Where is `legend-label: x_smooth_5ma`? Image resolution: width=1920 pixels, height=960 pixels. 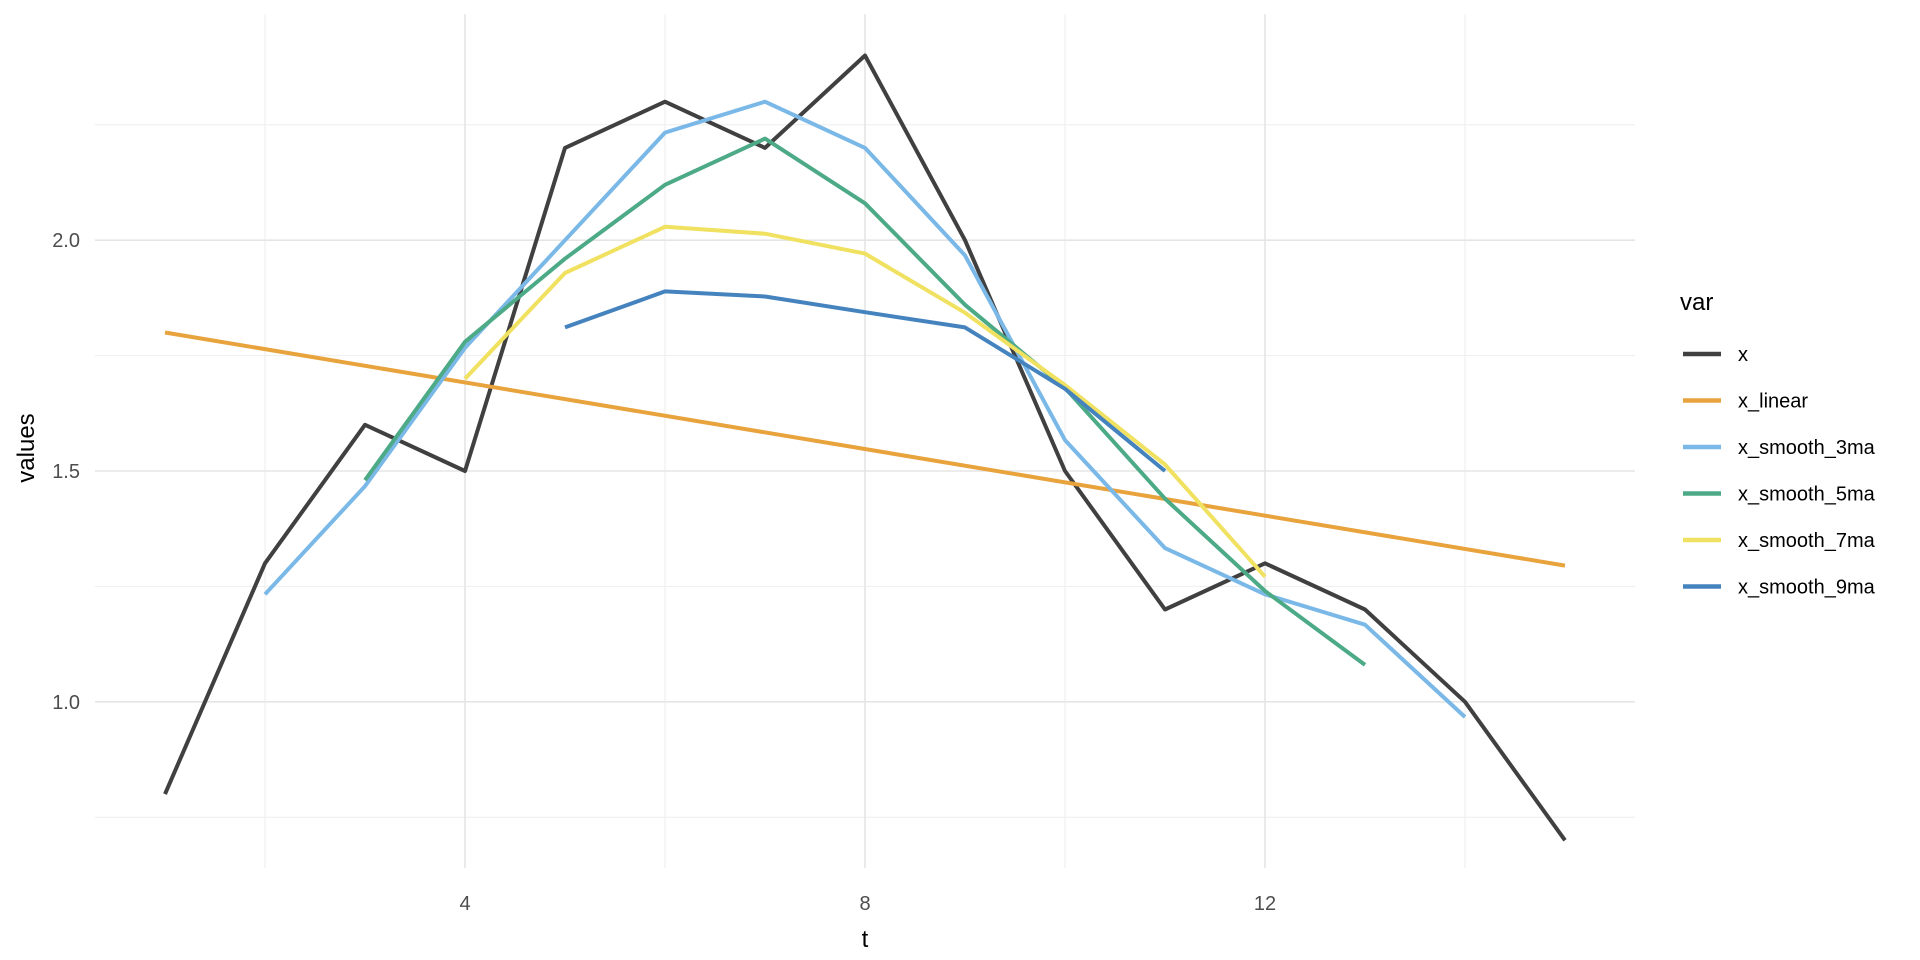 legend-label: x_smooth_5ma is located at coordinates (1807, 495).